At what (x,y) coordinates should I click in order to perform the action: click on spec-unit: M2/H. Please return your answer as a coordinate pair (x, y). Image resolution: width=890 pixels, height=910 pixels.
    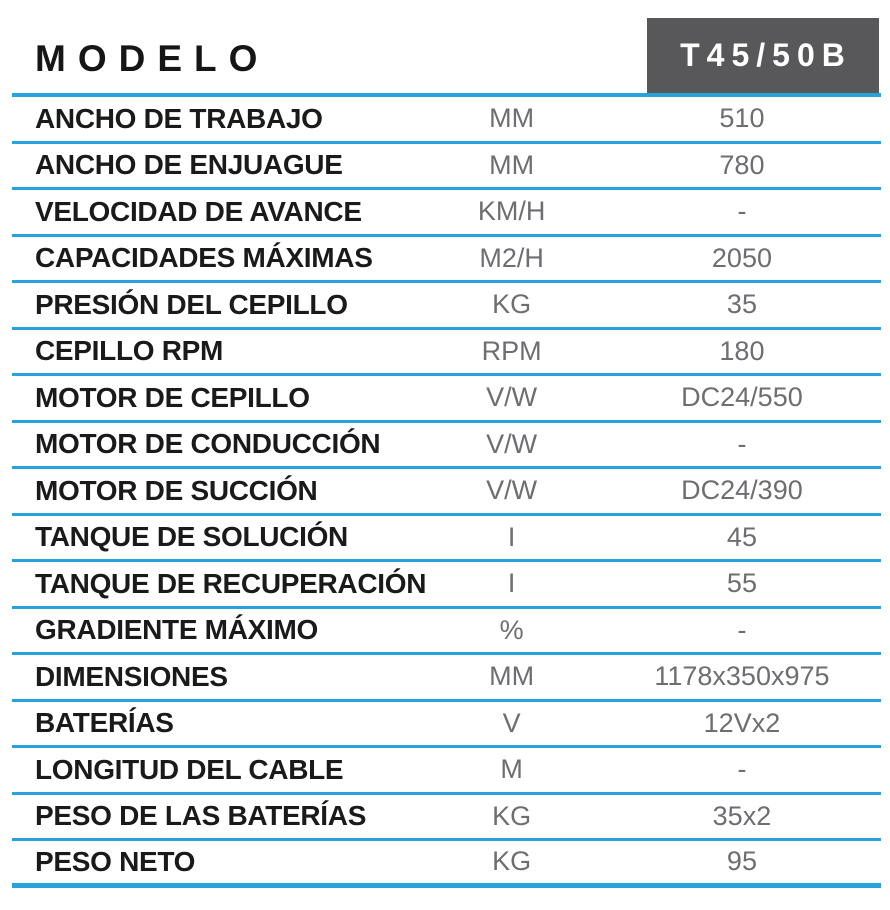
    Looking at the image, I should click on (511, 257).